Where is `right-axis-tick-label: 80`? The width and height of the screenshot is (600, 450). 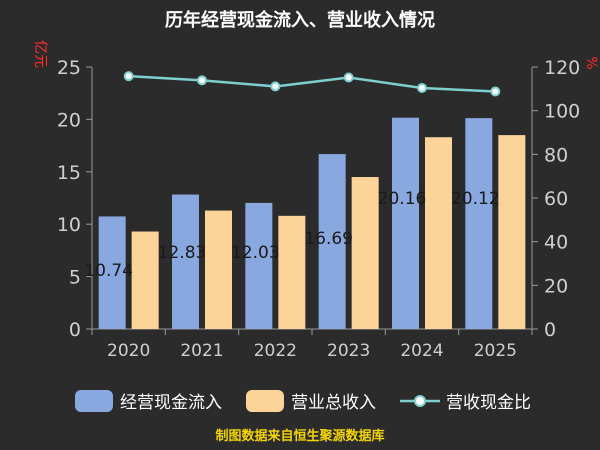 right-axis-tick-label: 80 is located at coordinates (556, 155).